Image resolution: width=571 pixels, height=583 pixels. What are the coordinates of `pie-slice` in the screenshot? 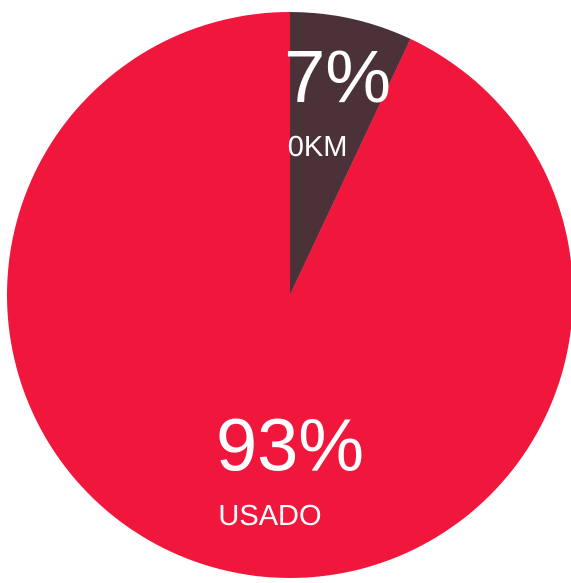 It's located at (350, 153).